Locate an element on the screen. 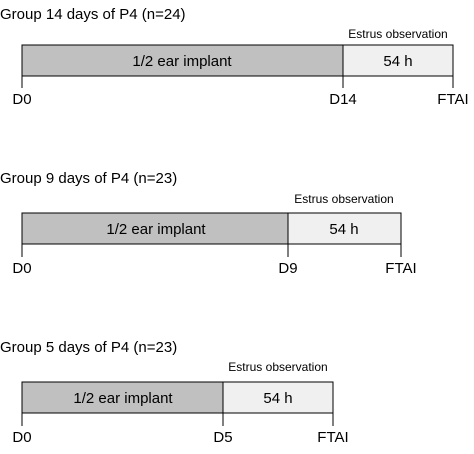 The image size is (474, 454). removal-label: D5 is located at coordinates (222, 437).